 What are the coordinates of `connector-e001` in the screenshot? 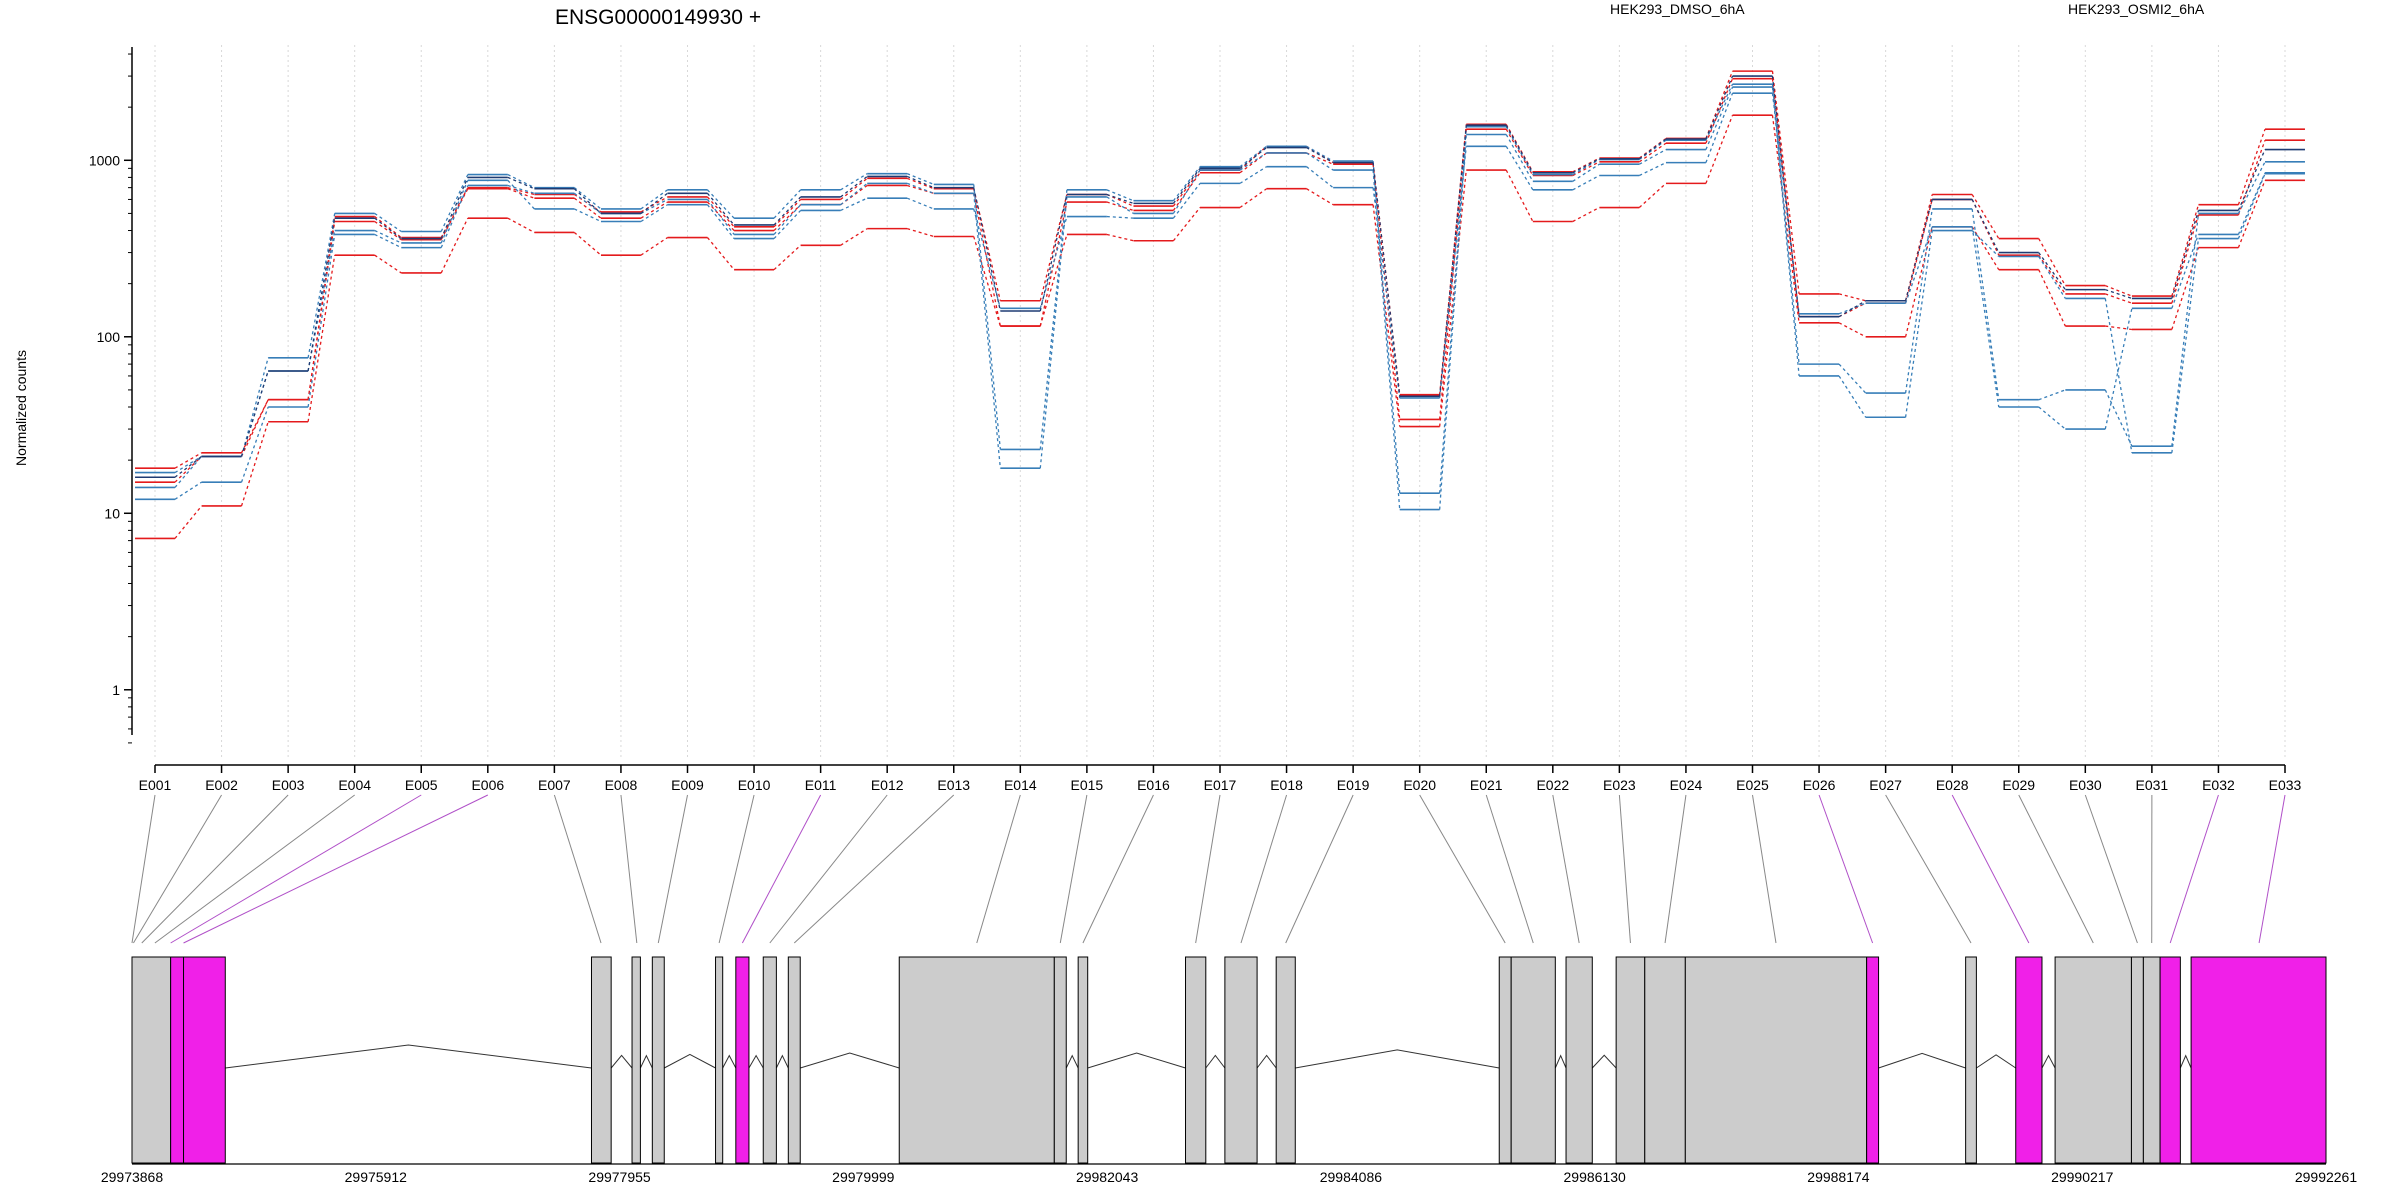 It's located at (143, 869).